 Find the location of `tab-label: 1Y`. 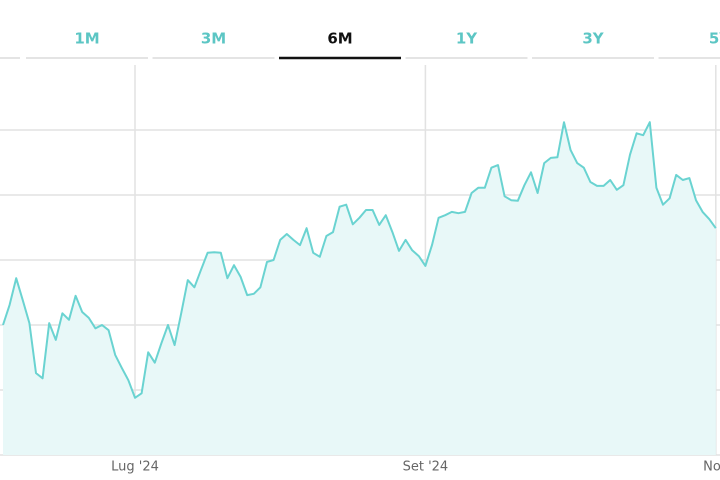

tab-label: 1Y is located at coordinates (467, 39).